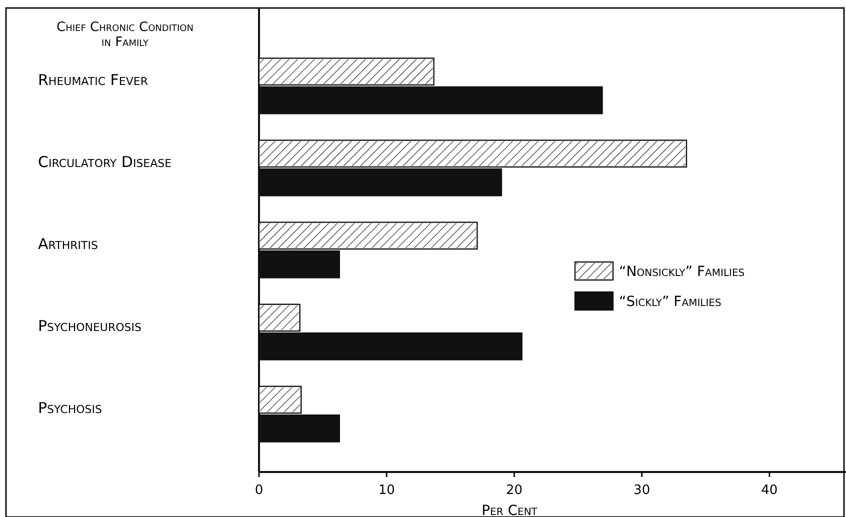  Describe the element at coordinates (68, 244) in the screenshot. I see `y-tick-label: Arthritis` at that location.